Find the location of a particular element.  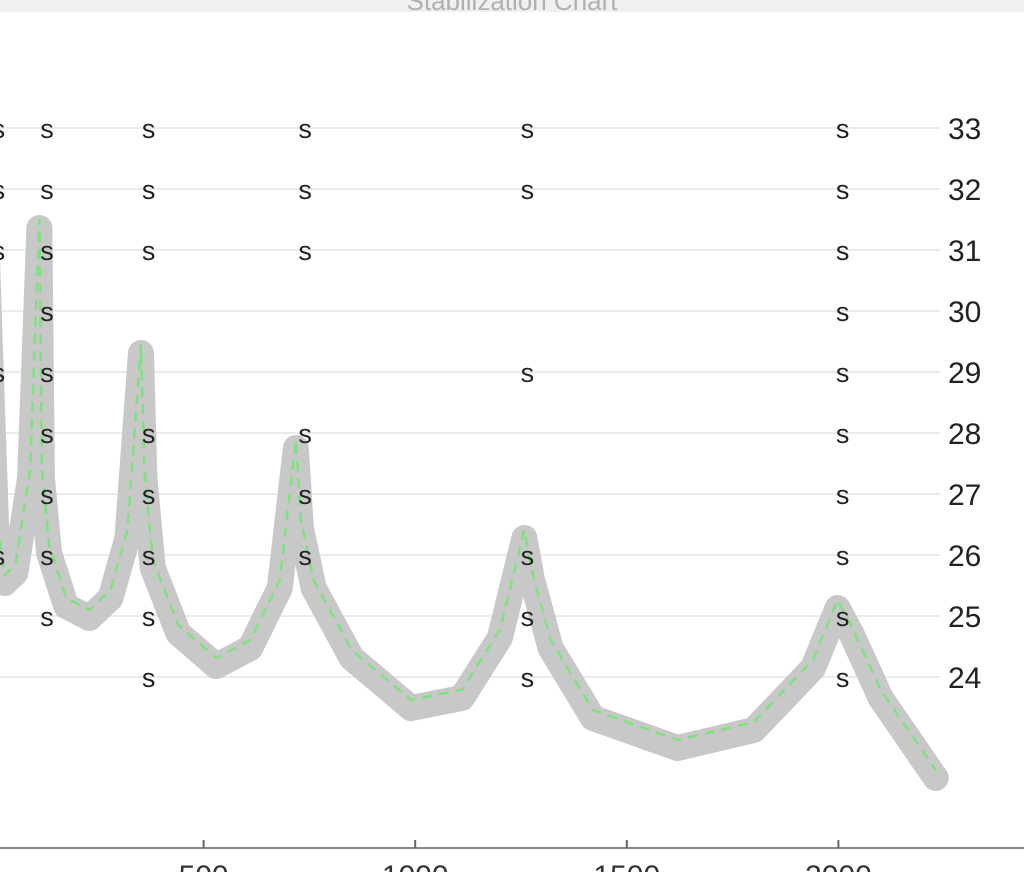

y-tick-label: 33 is located at coordinates (964, 129).